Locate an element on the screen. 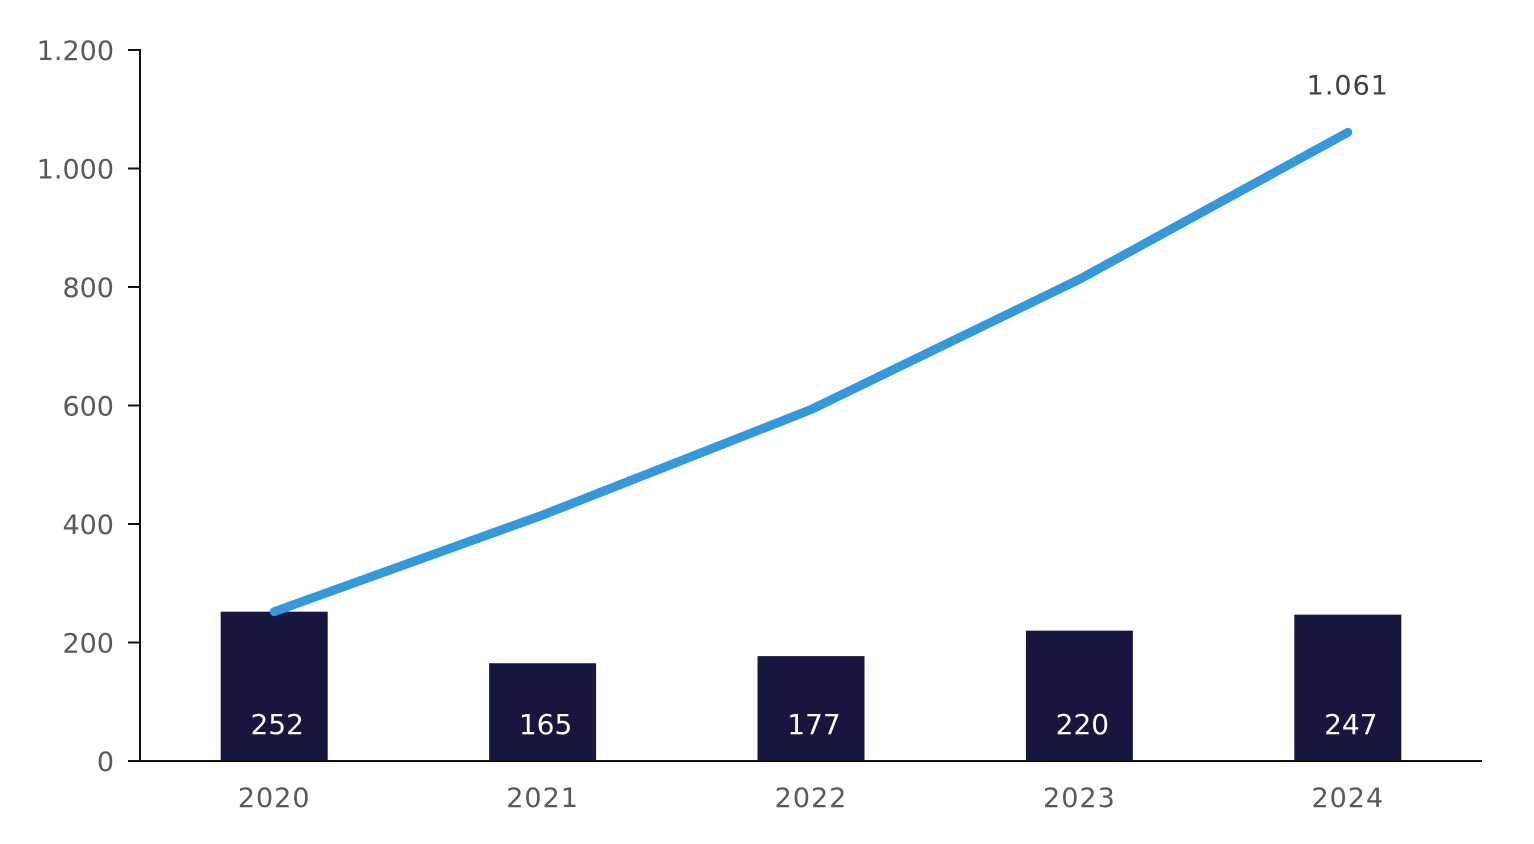 Image resolution: width=1534 pixels, height=844 pixels. x-tick-label: 2020 is located at coordinates (274, 798).